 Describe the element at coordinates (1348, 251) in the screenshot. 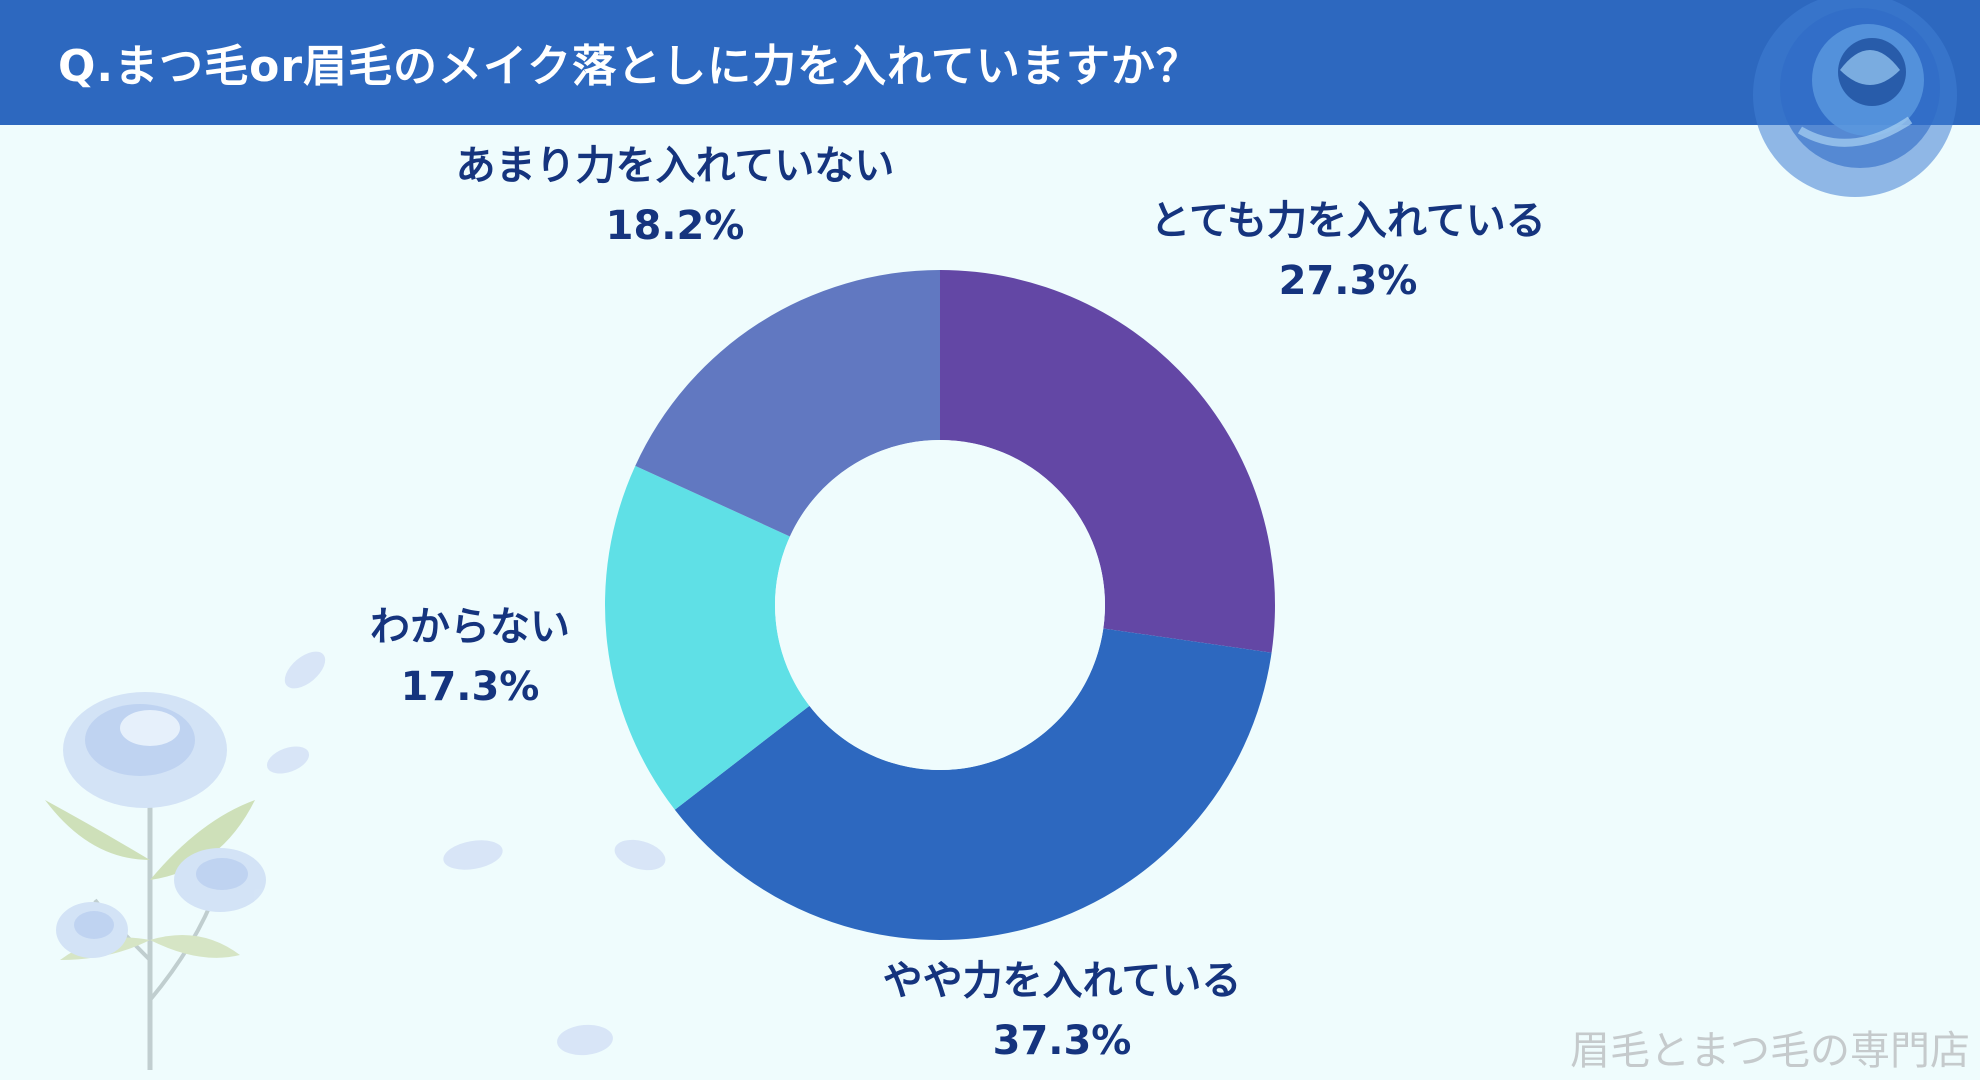

I see `slice-label-very: とても力を入れている 27.3%` at that location.